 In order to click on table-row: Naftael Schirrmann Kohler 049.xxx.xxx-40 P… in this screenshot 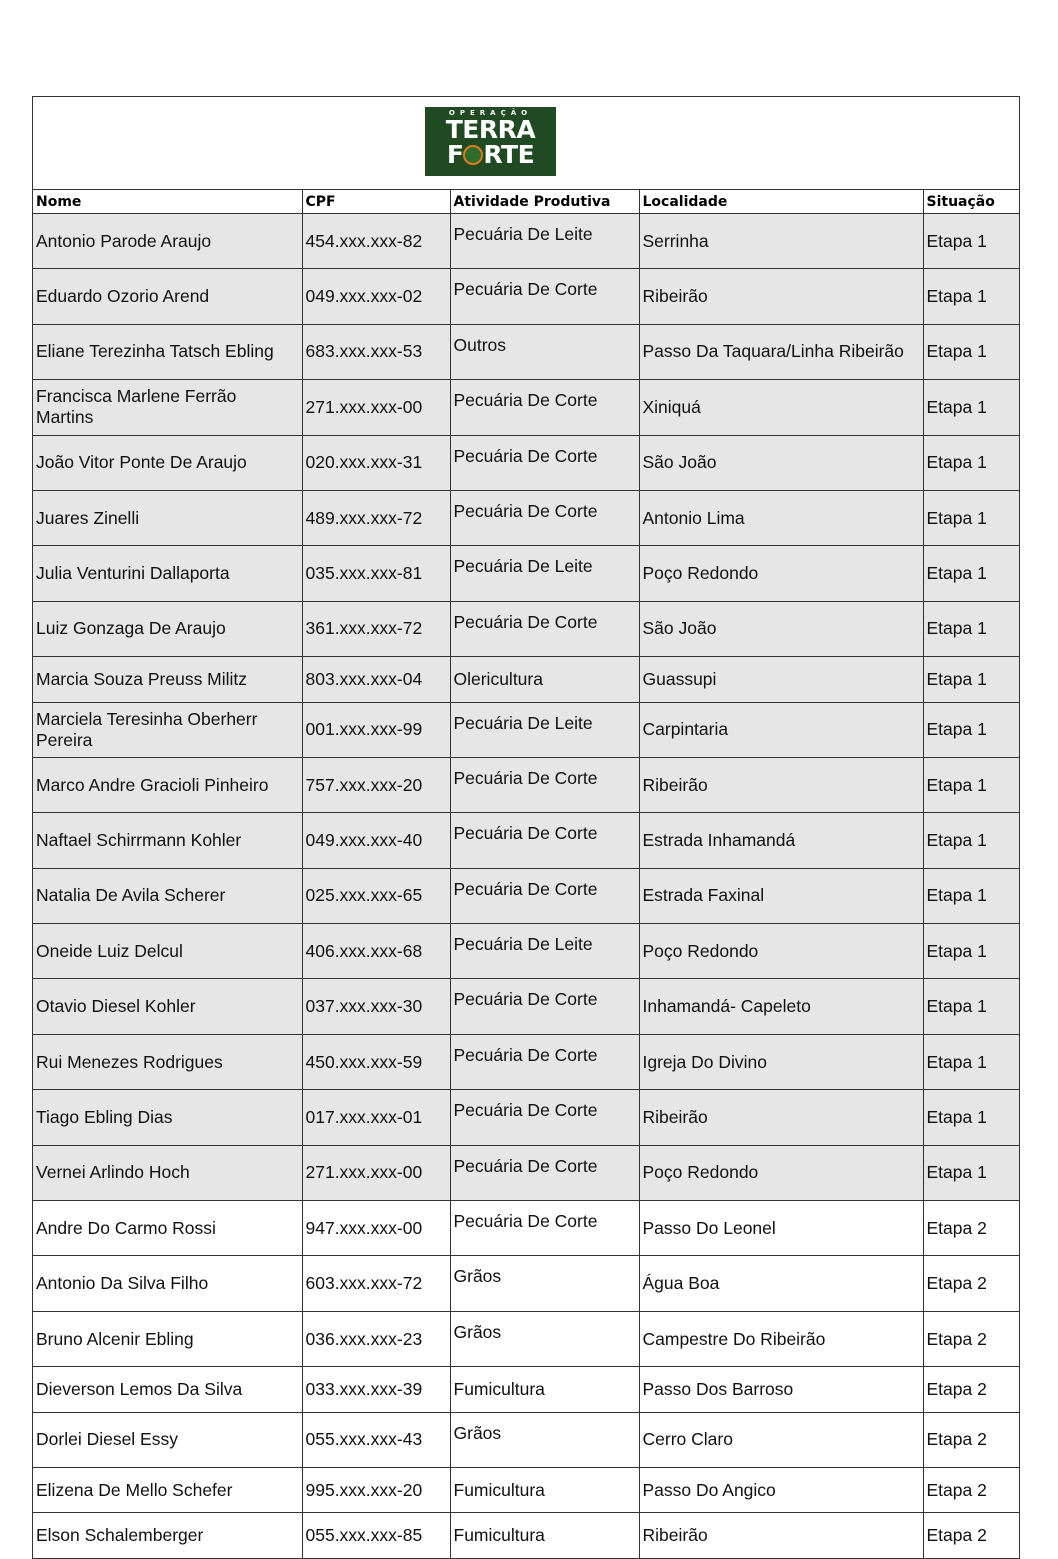, I will do `click(526, 840)`.